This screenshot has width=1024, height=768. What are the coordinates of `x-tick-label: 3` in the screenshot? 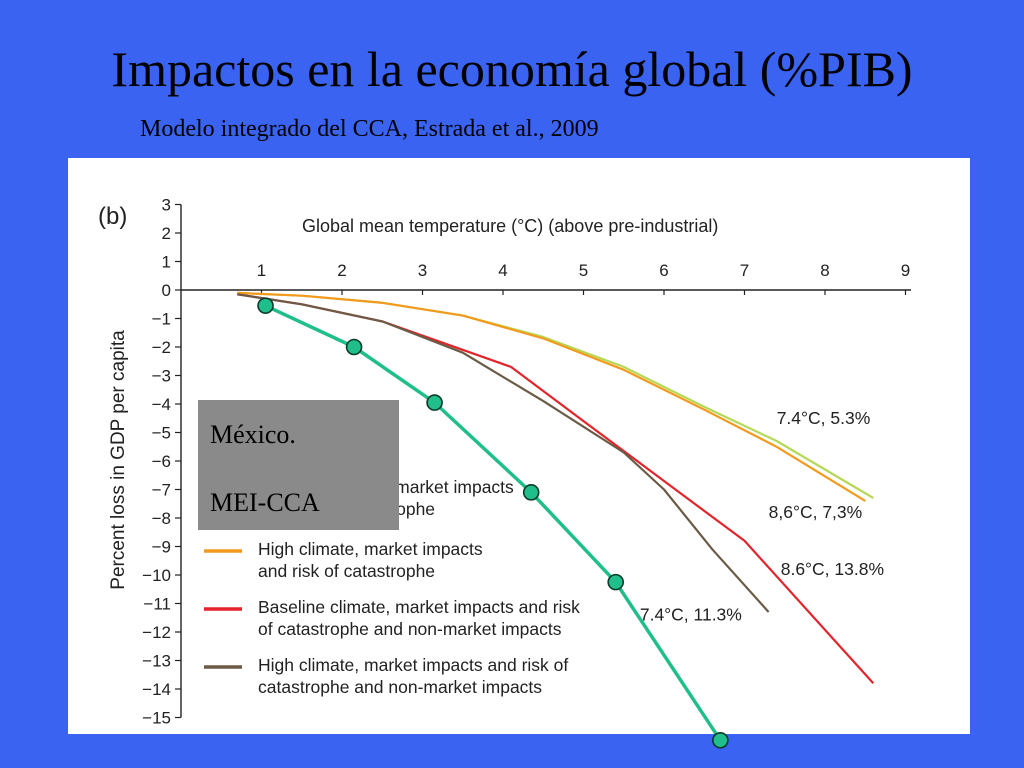 It's located at (422, 270).